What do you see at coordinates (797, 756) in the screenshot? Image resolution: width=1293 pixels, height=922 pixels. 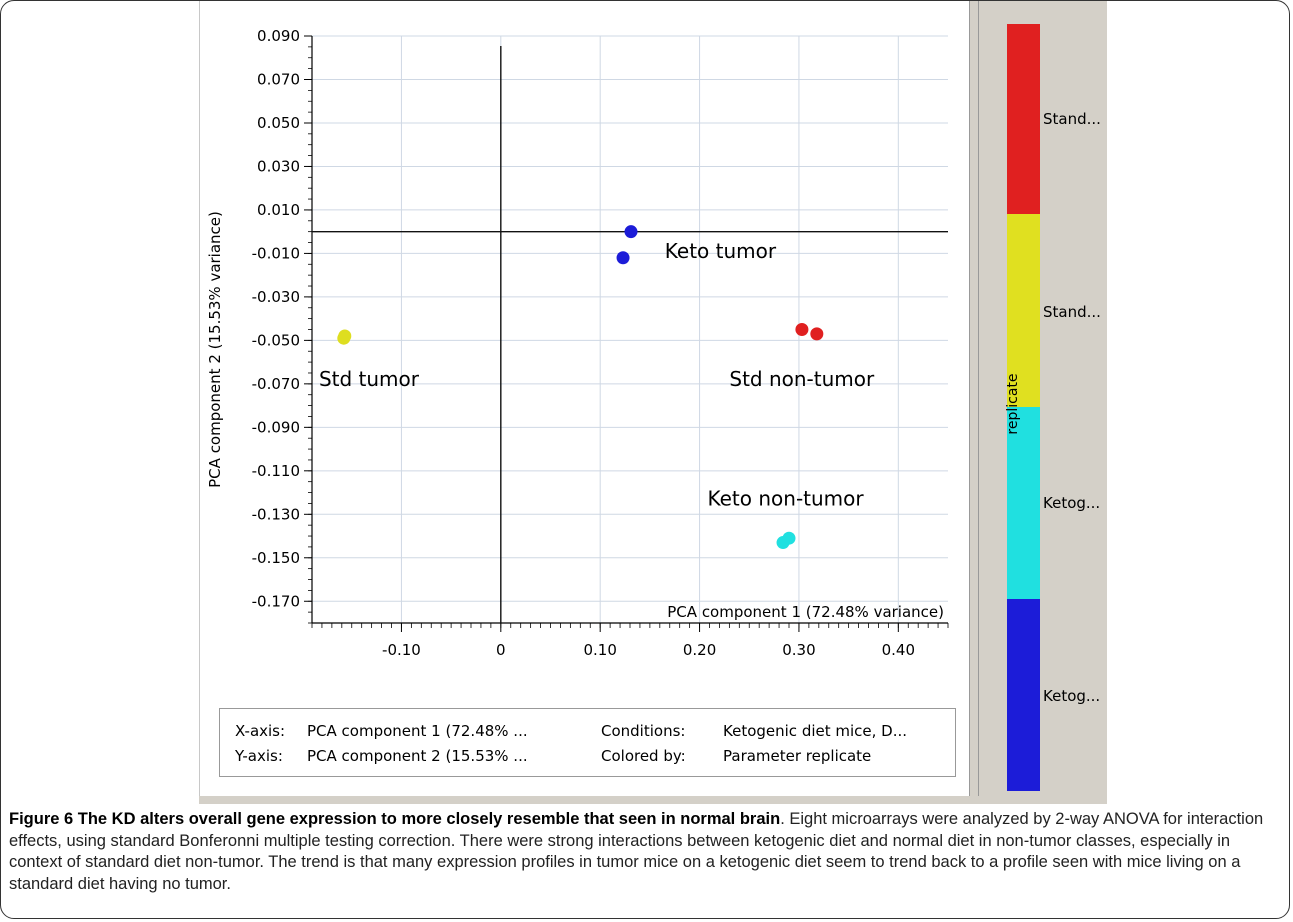 I see `colored-by-value: Parameter replicate` at bounding box center [797, 756].